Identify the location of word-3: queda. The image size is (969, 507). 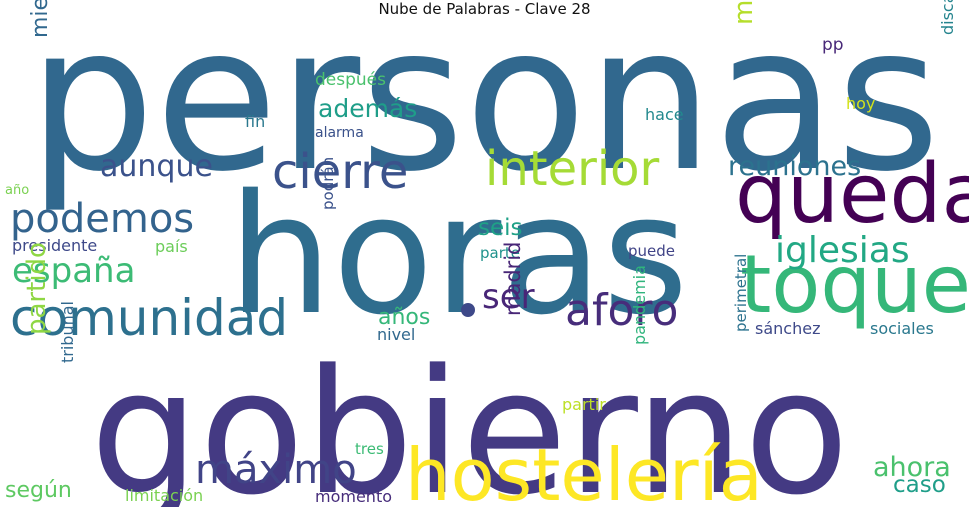
(852, 194).